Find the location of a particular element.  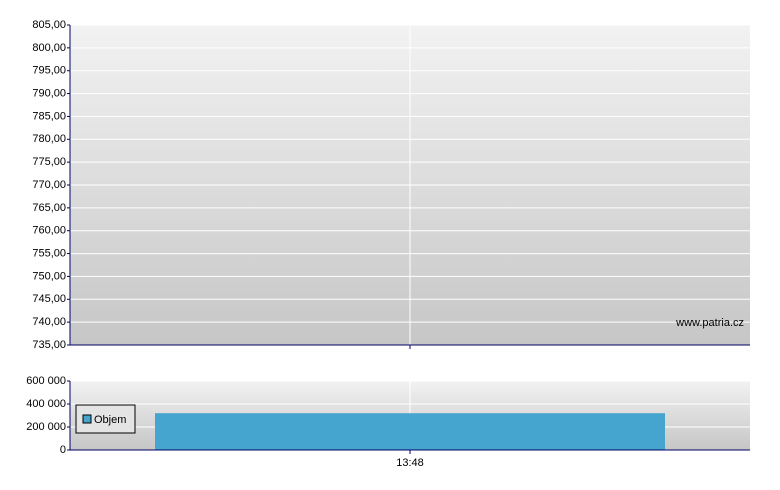

y-tick-label: 600 000 is located at coordinates (46, 381).